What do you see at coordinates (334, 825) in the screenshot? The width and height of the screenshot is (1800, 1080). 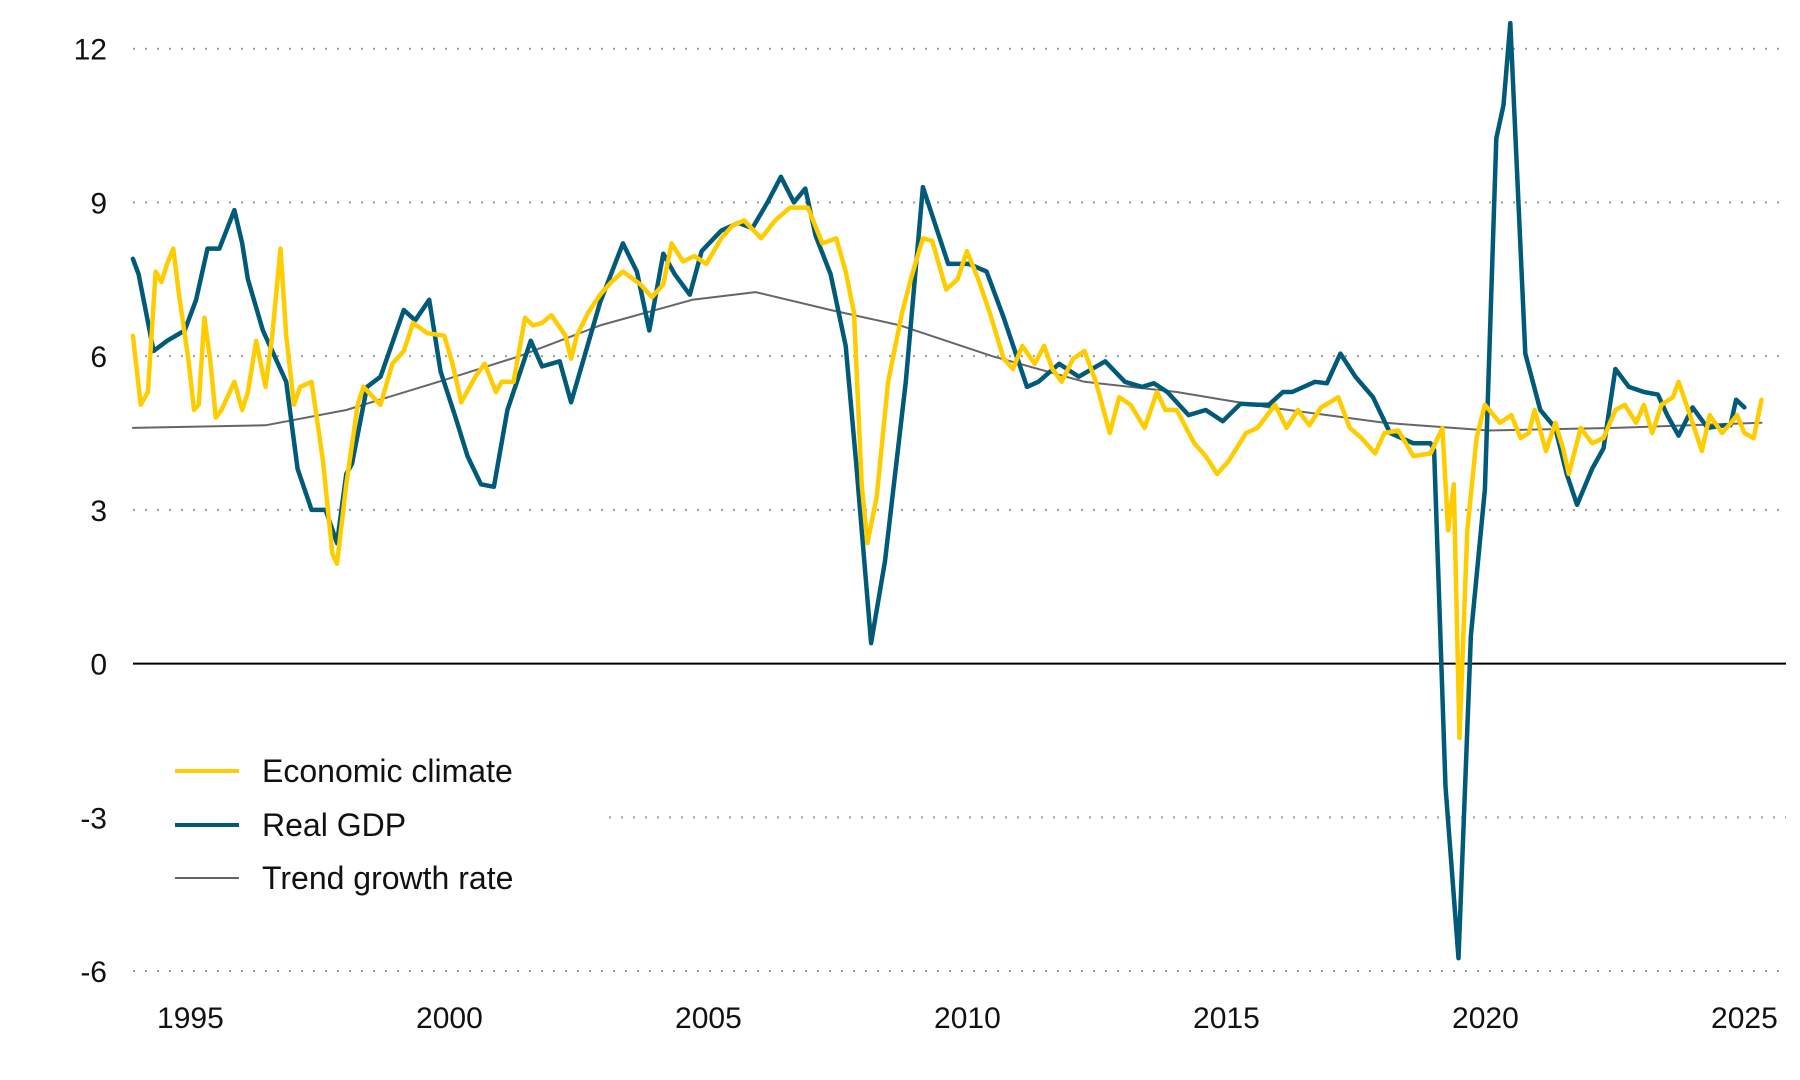 I see `legend-label-real-gdp: Real GDP` at bounding box center [334, 825].